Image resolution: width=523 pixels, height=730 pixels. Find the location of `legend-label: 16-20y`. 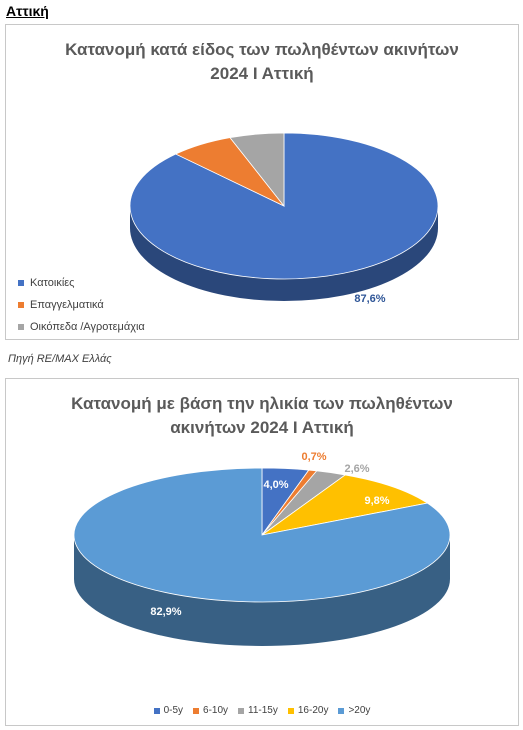

legend-label: 16-20y is located at coordinates (313, 710).